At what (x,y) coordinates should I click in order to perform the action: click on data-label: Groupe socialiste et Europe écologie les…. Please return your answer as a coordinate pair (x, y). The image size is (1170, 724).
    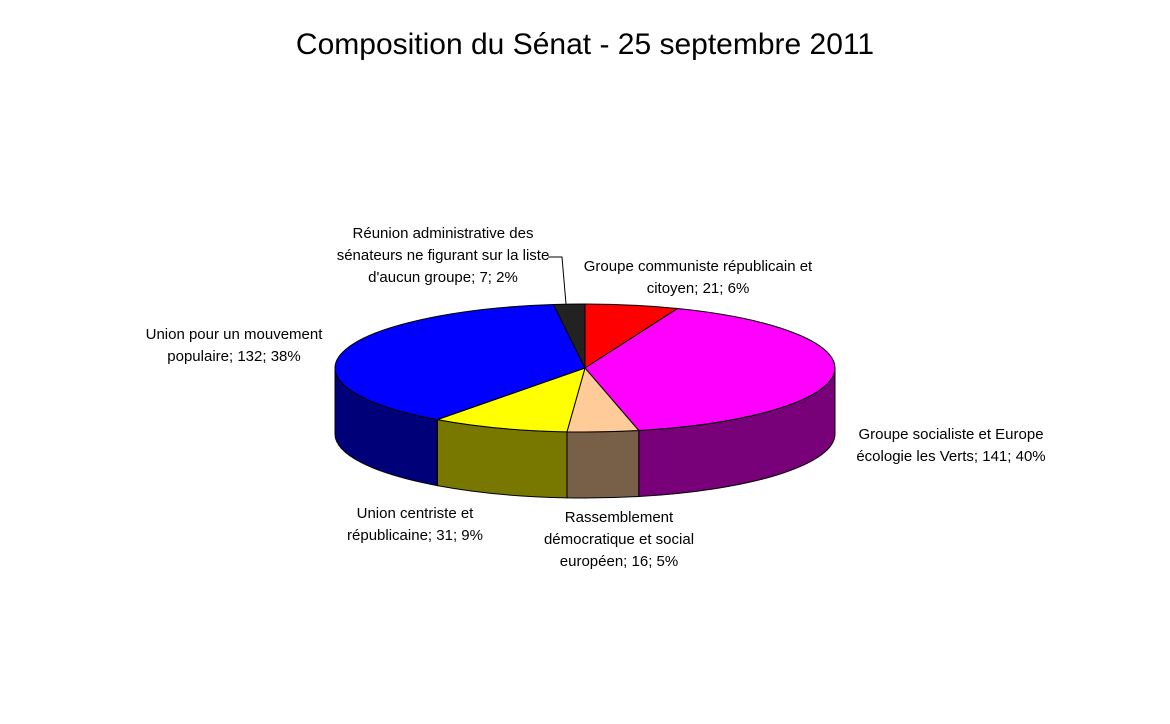
    Looking at the image, I should click on (951, 445).